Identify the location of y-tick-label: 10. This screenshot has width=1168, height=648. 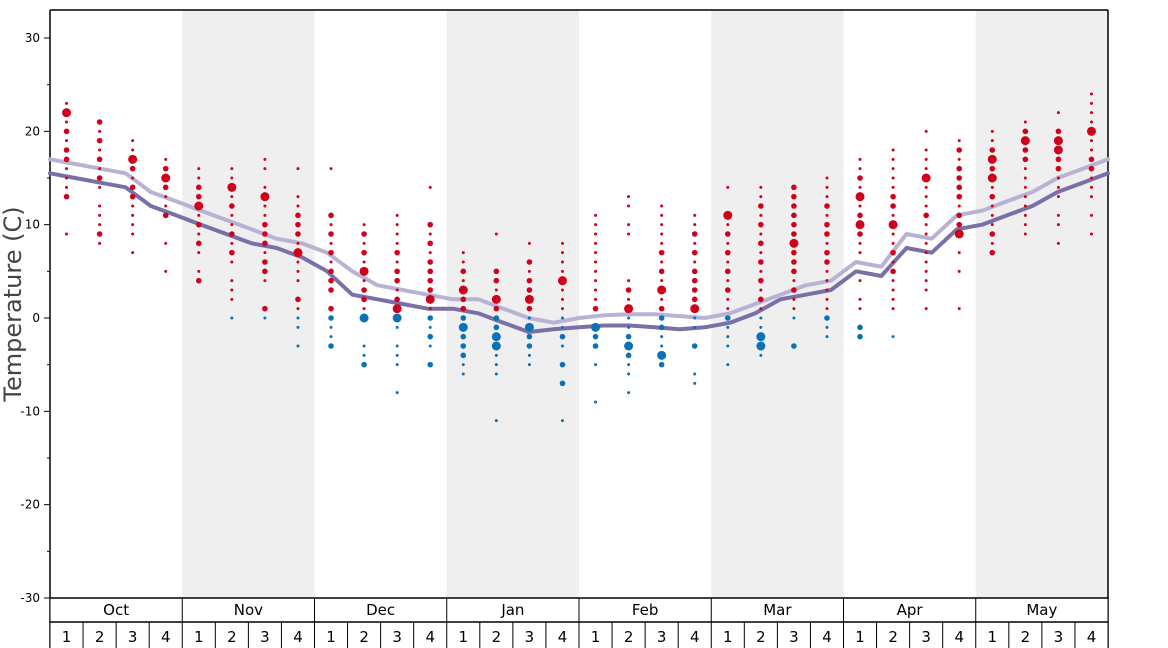
(32, 225).